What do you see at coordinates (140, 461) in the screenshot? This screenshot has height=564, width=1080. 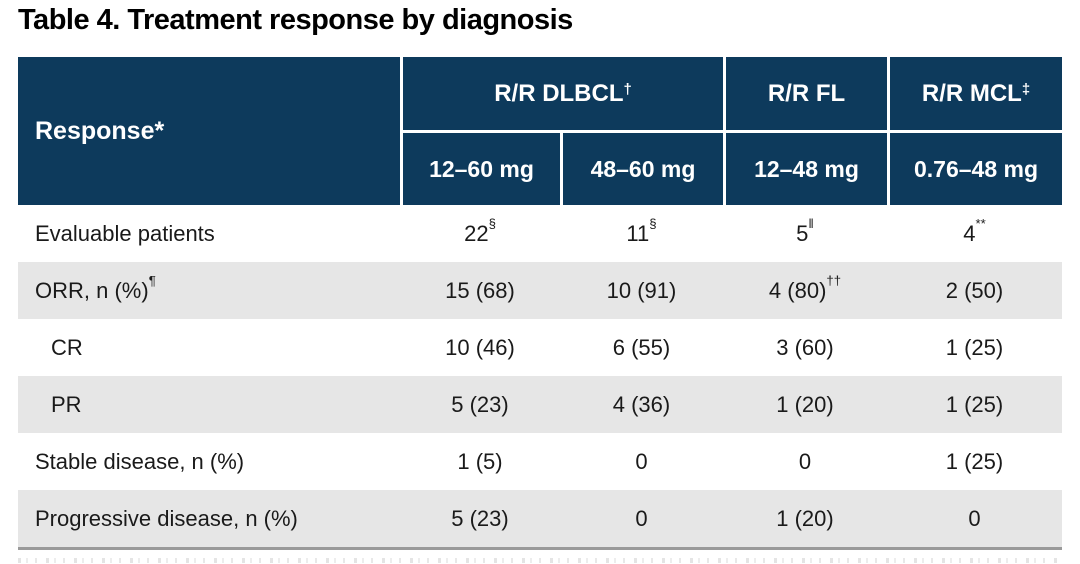 I see `row-label-text: Stable disease, n (%)` at bounding box center [140, 461].